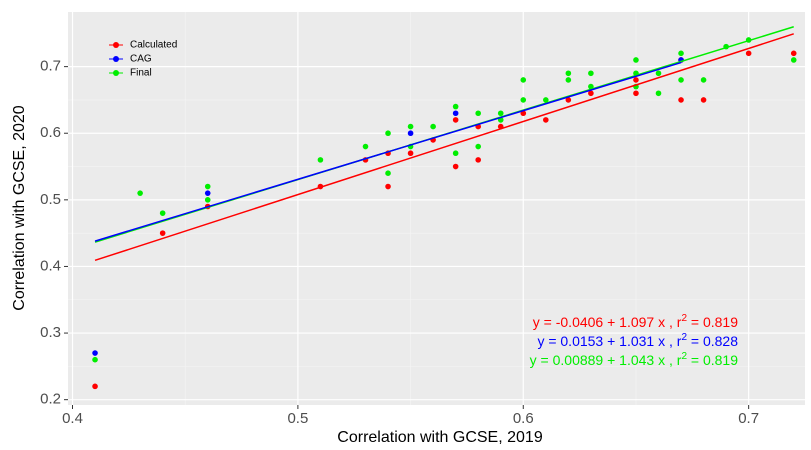  I want to click on equation-text: y = 0.0153 + 1.031 x , r, so click(609, 341).